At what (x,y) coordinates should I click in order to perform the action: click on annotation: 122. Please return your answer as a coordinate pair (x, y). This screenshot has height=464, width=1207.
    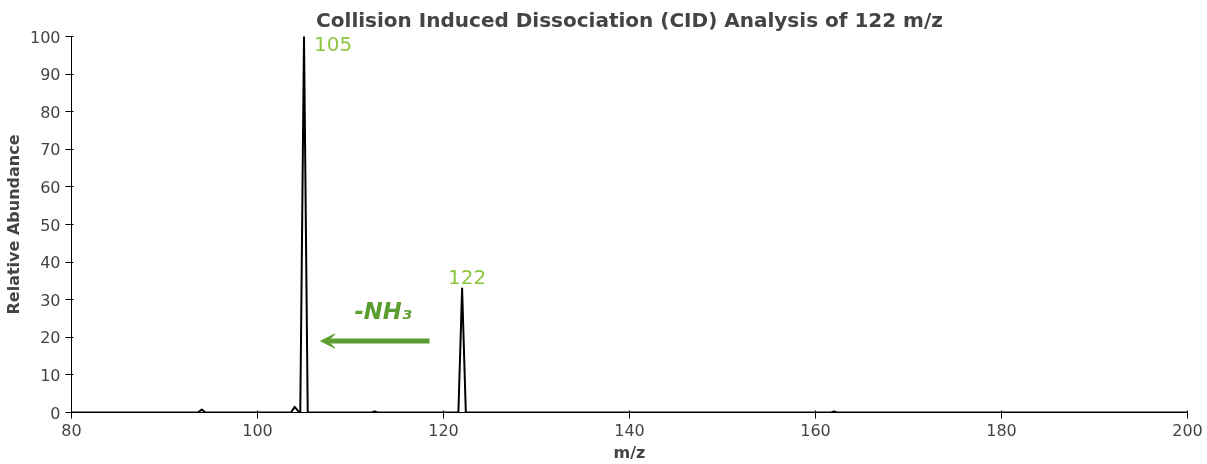
    Looking at the image, I should click on (467, 277).